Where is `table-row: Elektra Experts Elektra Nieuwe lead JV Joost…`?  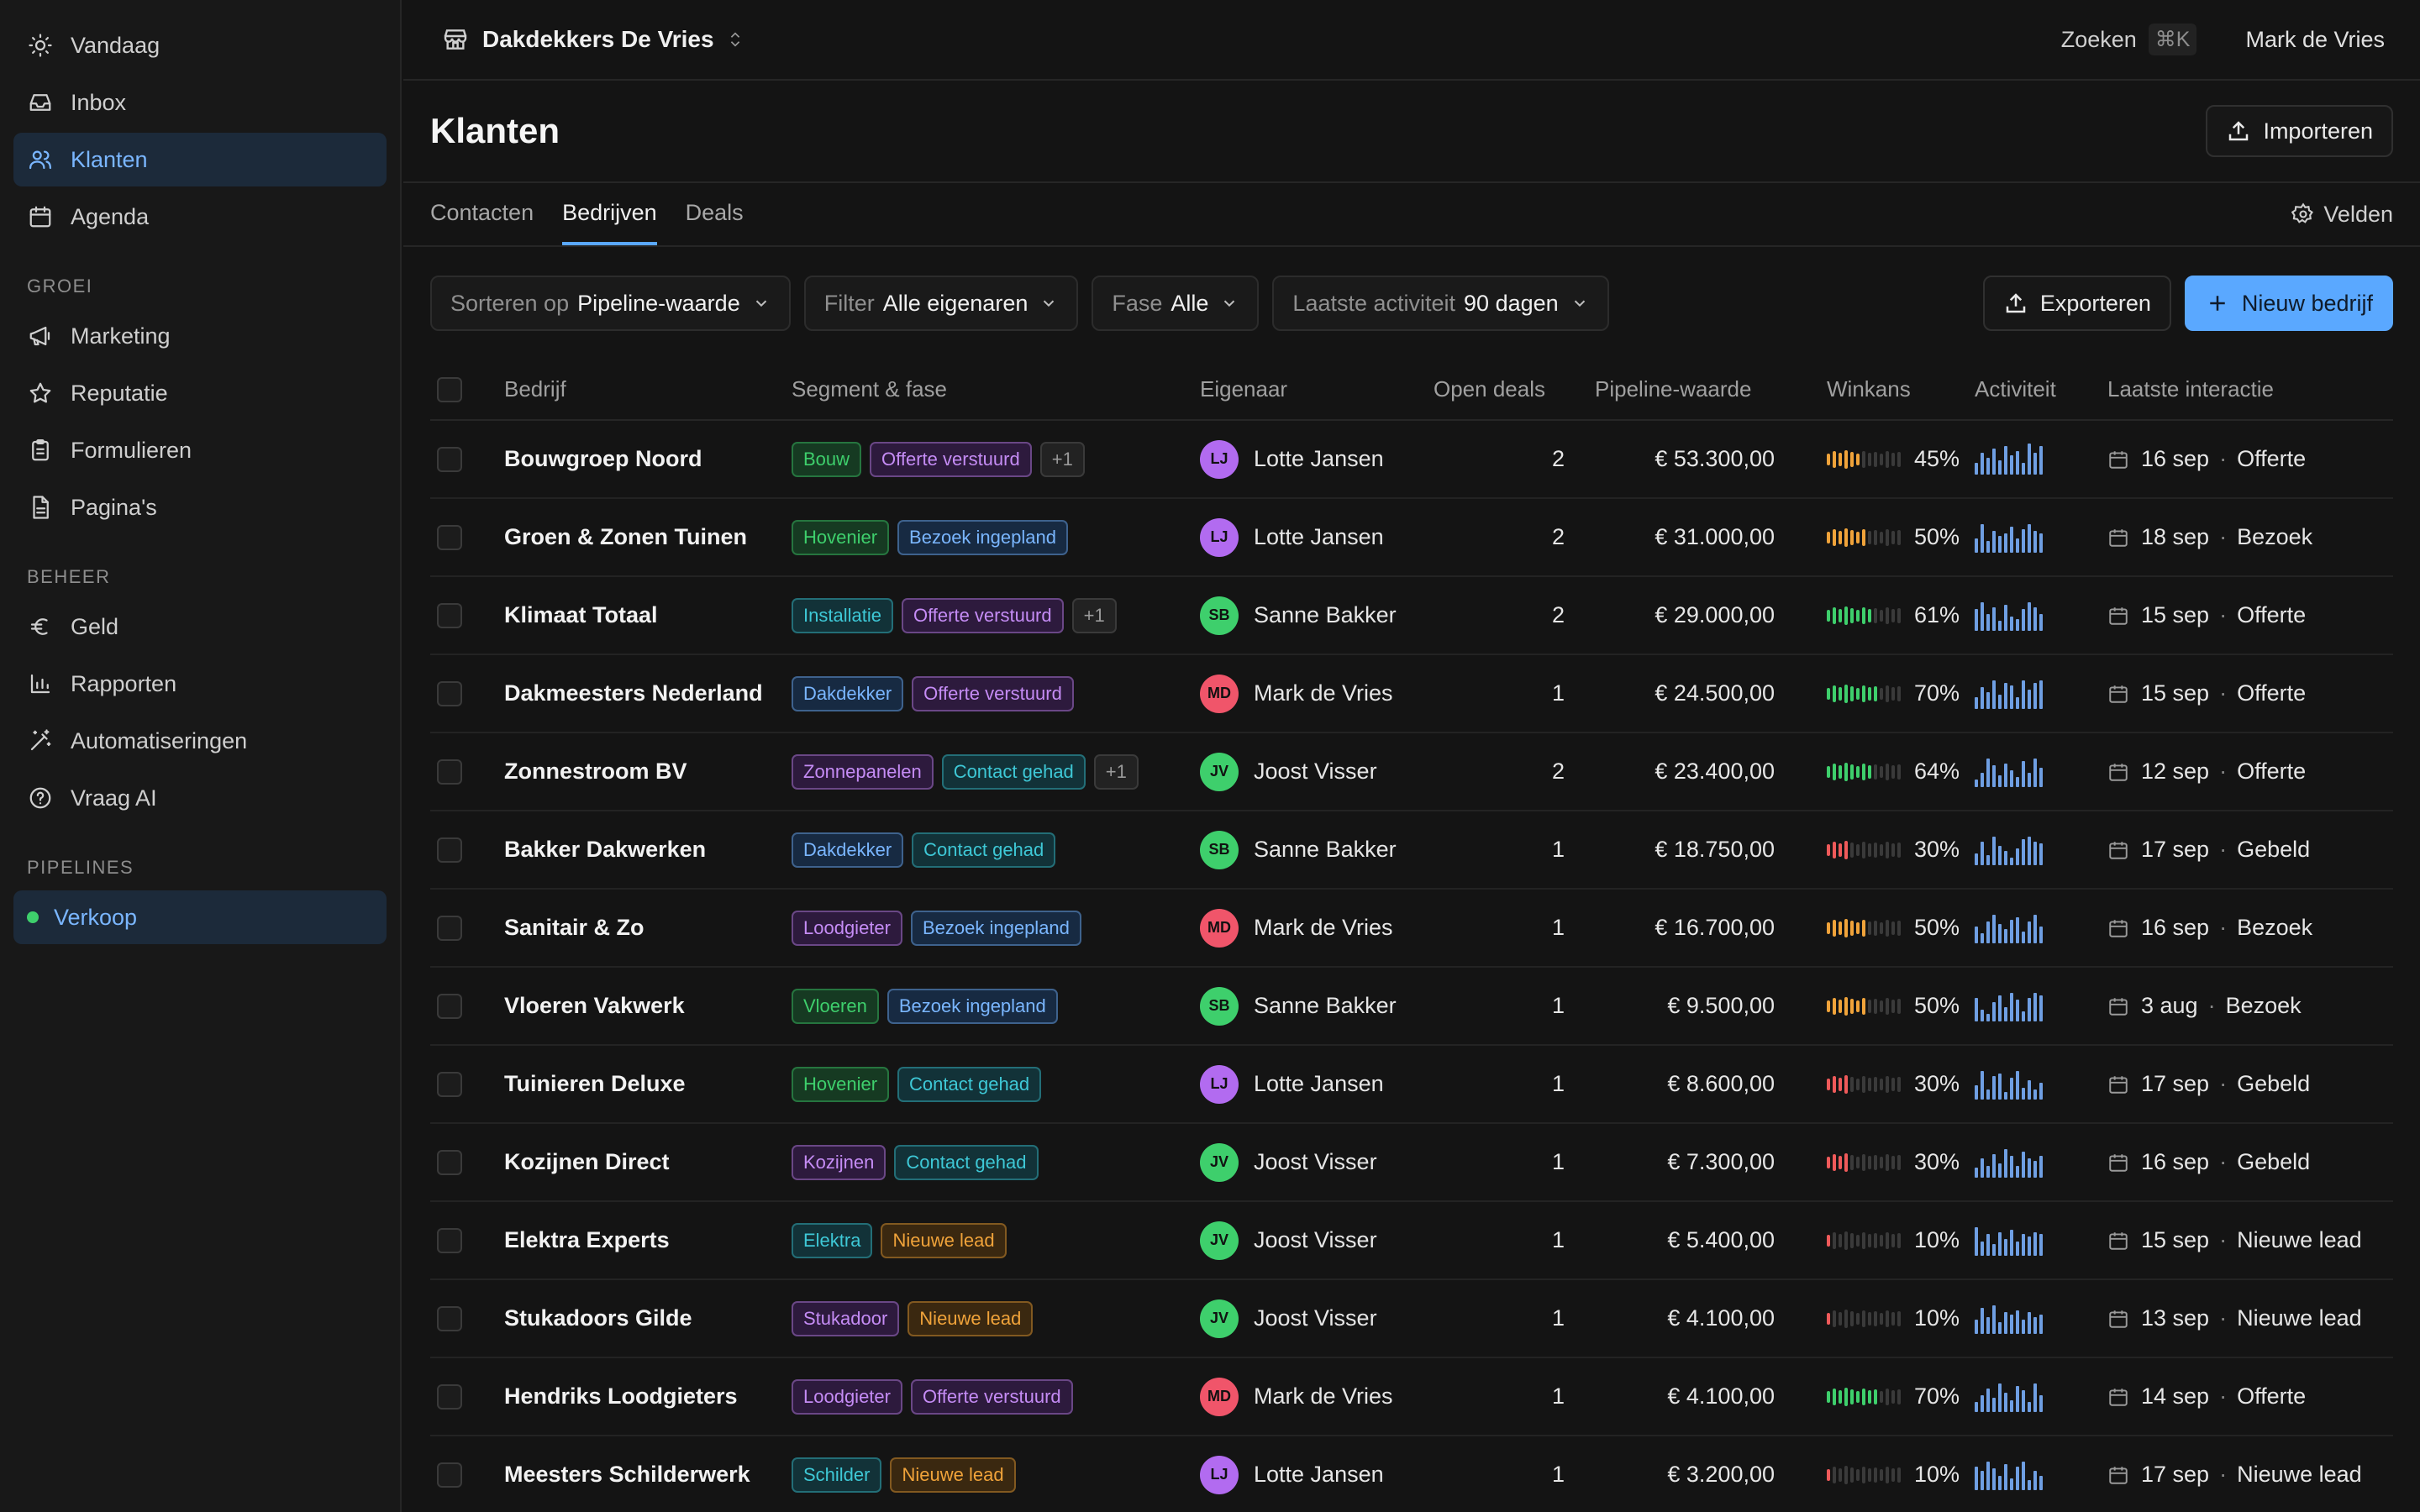
table-row: Elektra Experts Elektra Nieuwe lead JV Joost… is located at coordinates (1411, 1240).